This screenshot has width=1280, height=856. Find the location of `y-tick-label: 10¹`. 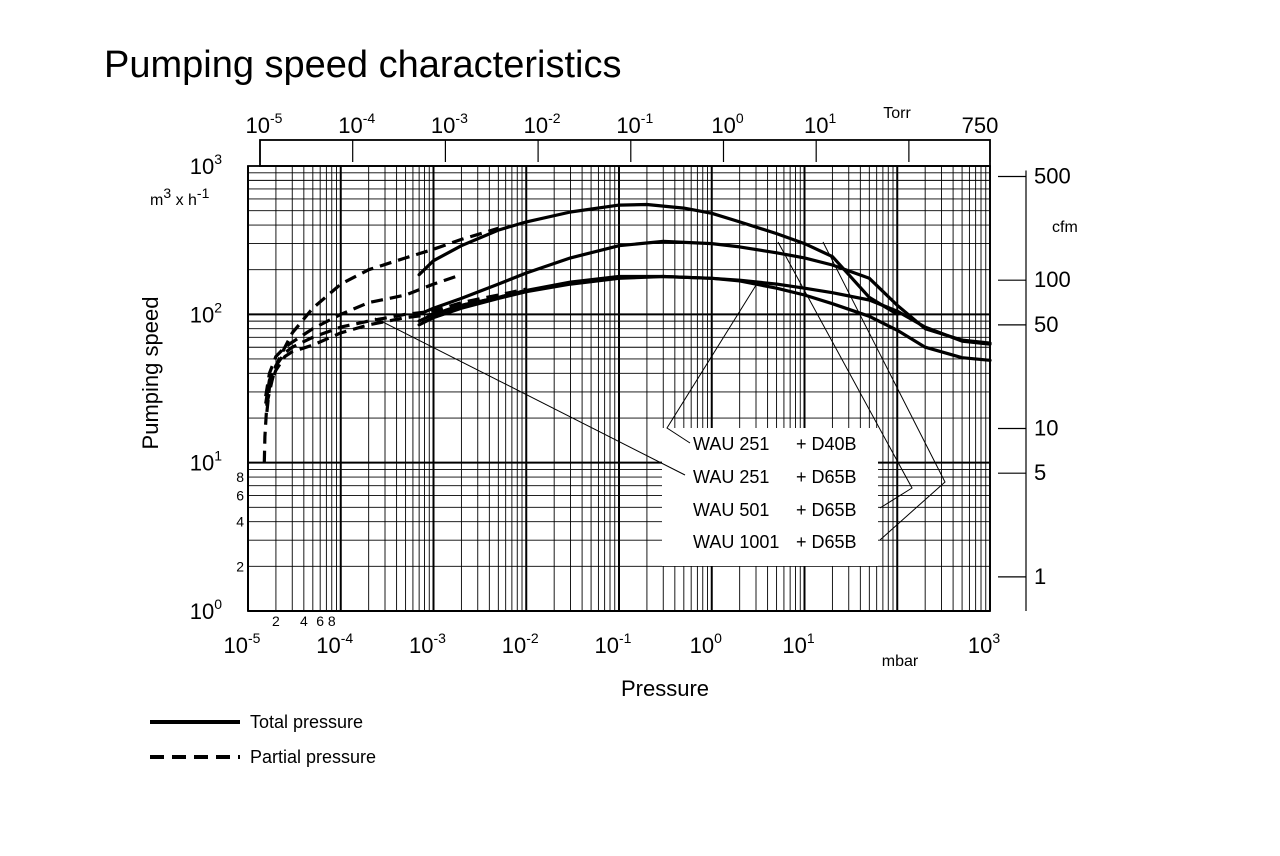

y-tick-label: 10¹ is located at coordinates (206, 462).